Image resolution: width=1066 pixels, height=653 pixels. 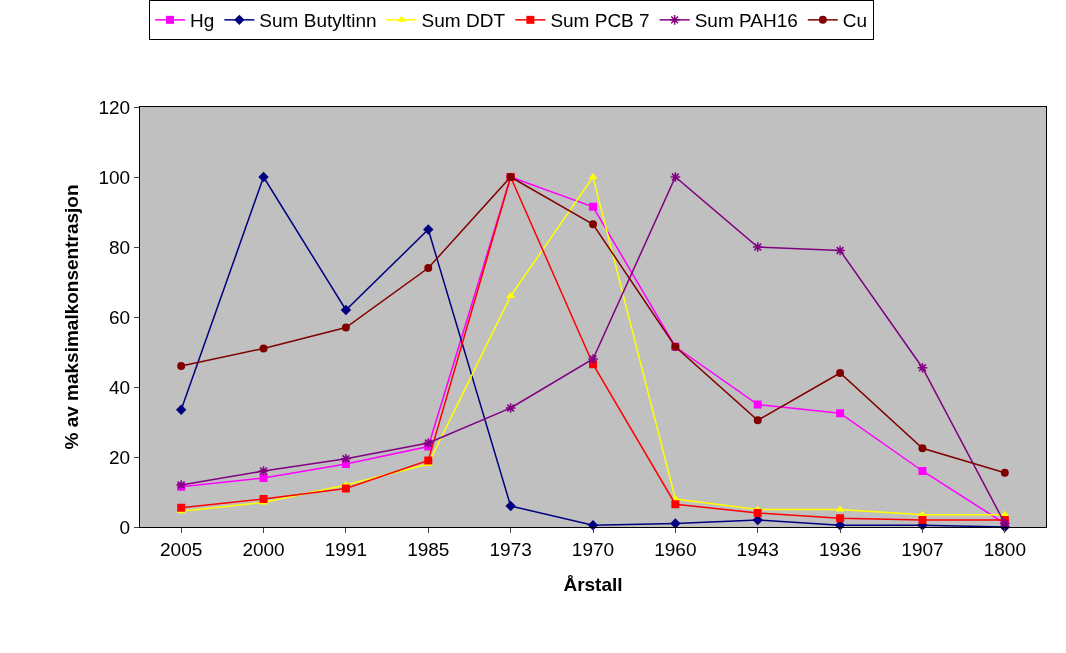 What do you see at coordinates (72, 317) in the screenshot?
I see `y-axis-title: % av maksimalkonsentrasjon` at bounding box center [72, 317].